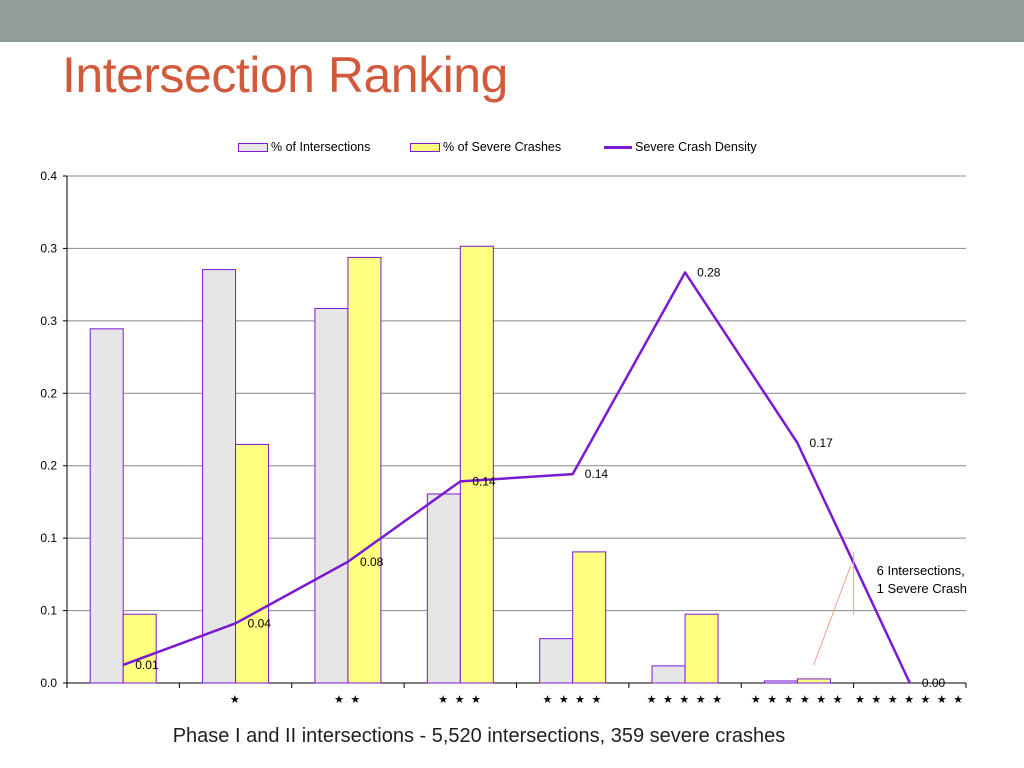 This screenshot has width=1024, height=768. I want to click on legend-label-crash-density: Severe Crash Density, so click(696, 147).